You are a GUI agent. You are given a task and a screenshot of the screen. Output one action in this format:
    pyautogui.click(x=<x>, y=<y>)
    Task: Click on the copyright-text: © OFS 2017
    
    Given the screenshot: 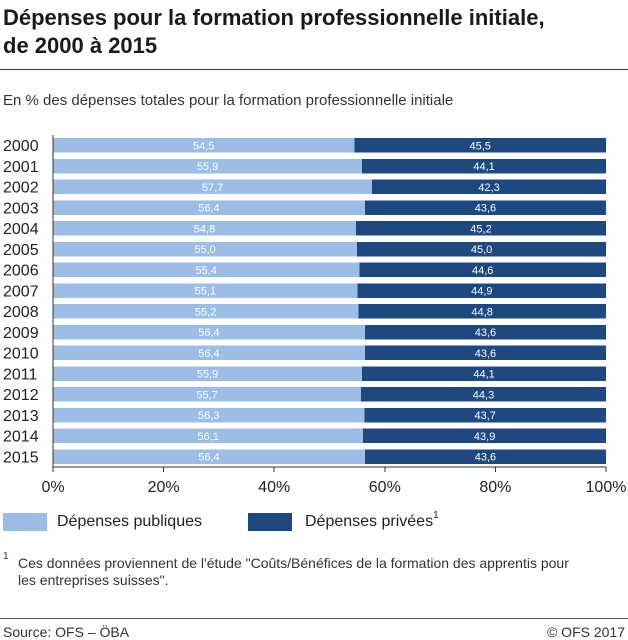 What is the action you would take?
    pyautogui.click(x=585, y=632)
    